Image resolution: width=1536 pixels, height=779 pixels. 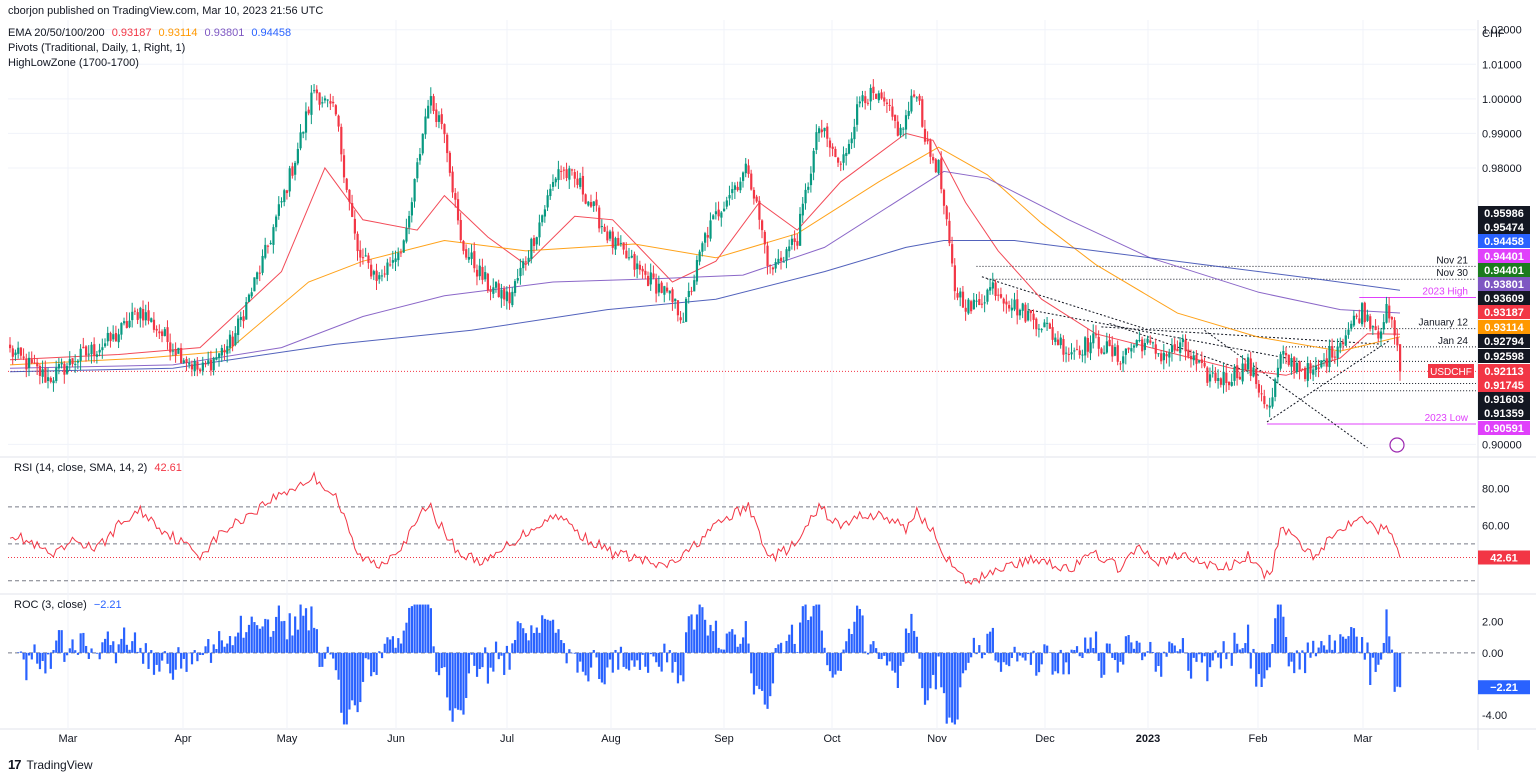 I want to click on brand: 17 TradingView, so click(x=50, y=764).